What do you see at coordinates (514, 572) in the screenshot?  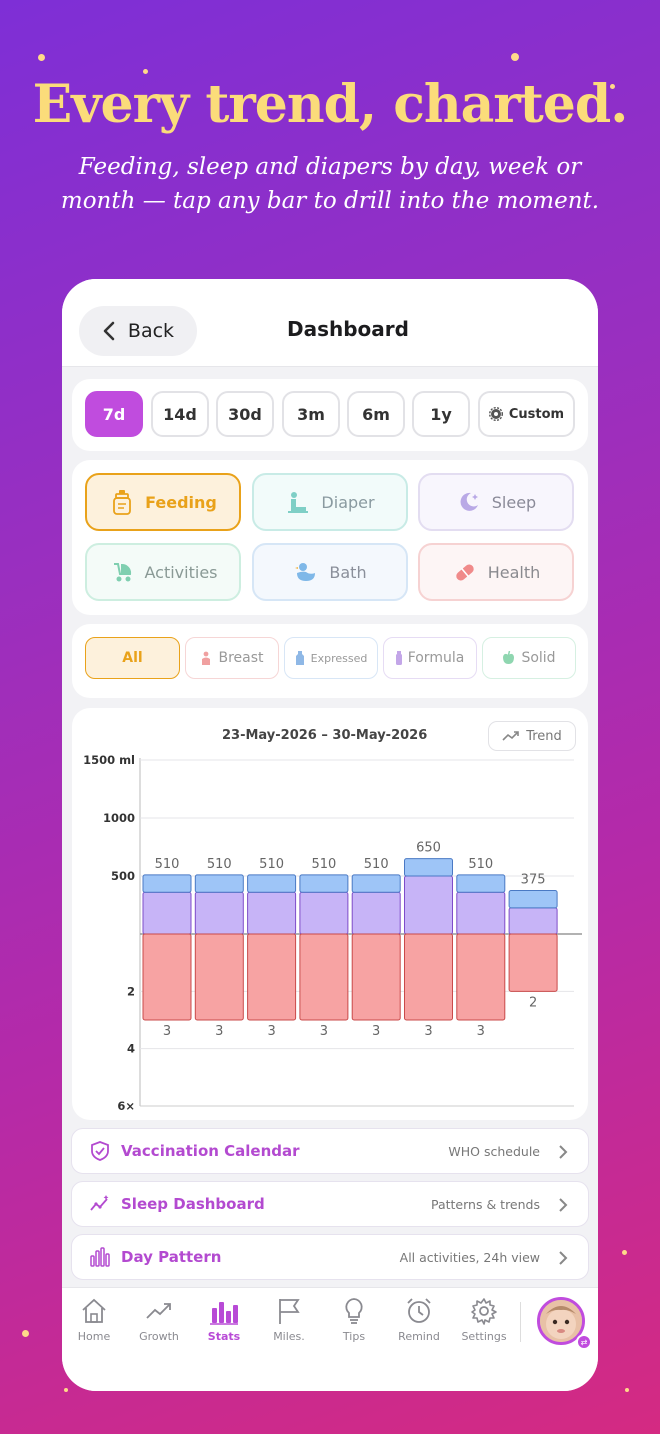 I see `category-label: Health` at bounding box center [514, 572].